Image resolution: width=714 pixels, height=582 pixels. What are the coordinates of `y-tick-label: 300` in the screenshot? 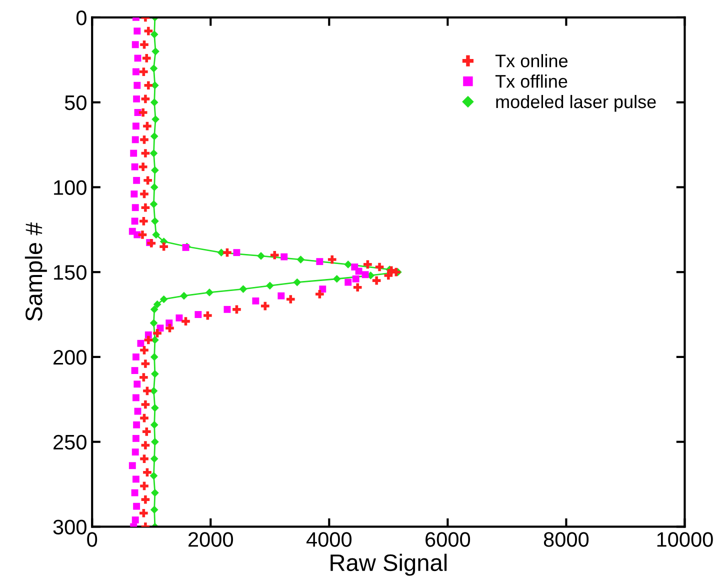 It's located at (69, 527).